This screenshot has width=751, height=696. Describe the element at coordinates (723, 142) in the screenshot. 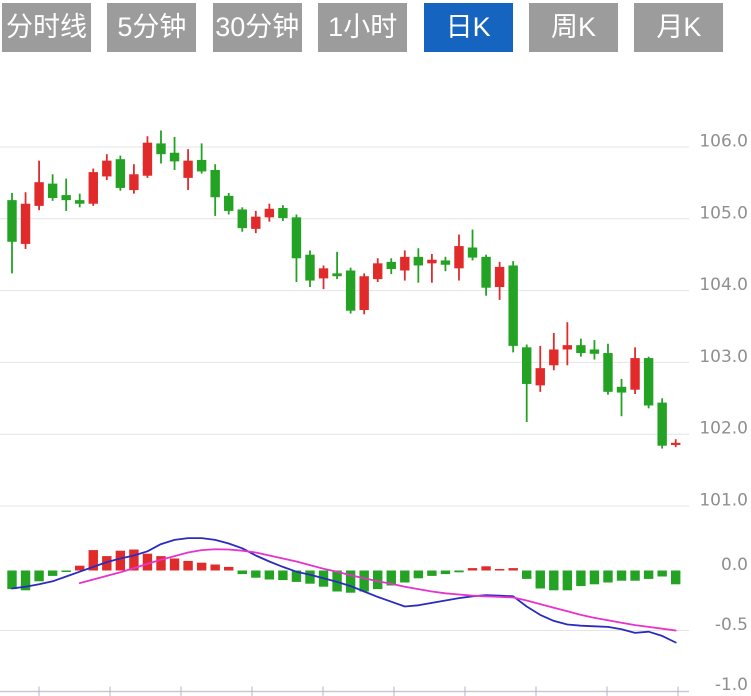

I see `price-axis-label-106.0: 106.0` at that location.